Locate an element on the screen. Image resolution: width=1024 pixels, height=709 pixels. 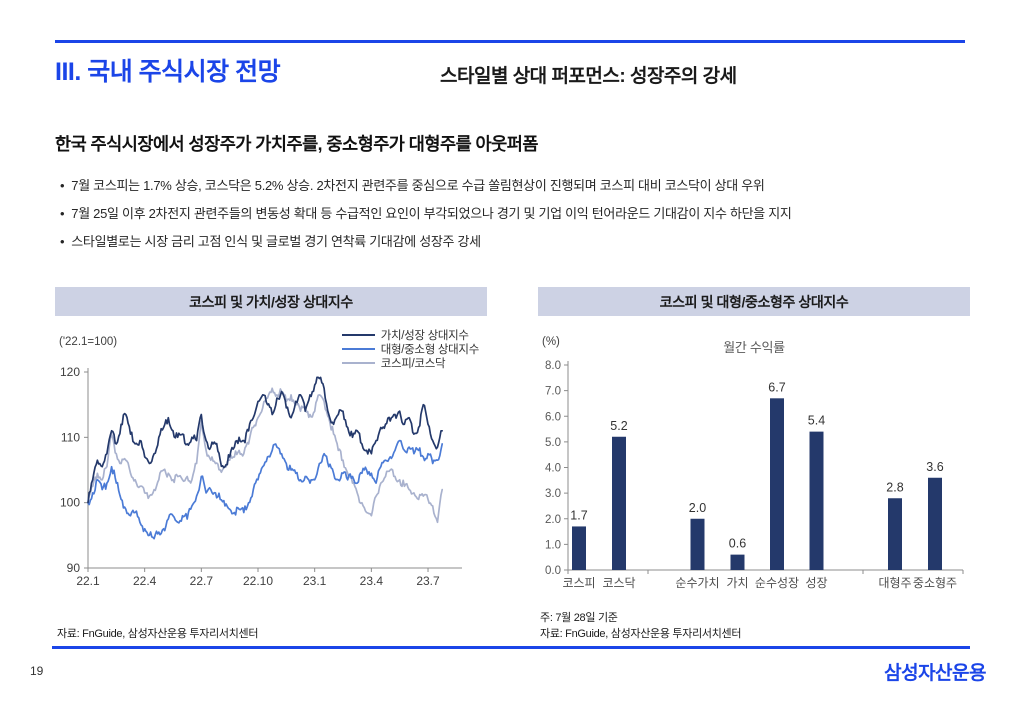
svg-text: 4.0 is located at coordinates (553, 469).